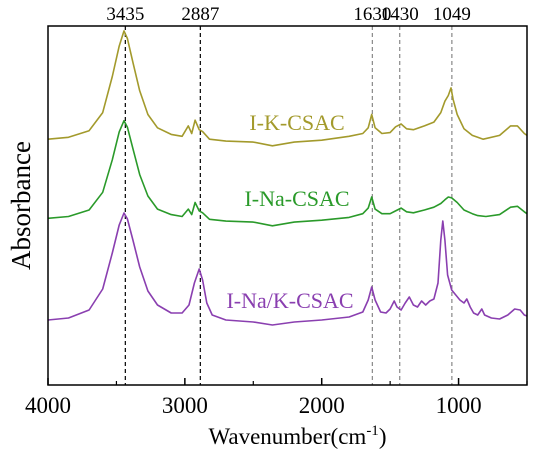  Describe the element at coordinates (289, 300) in the screenshot. I see `series-label-i-na-k-csac: I-Na/K-CSAC` at that location.